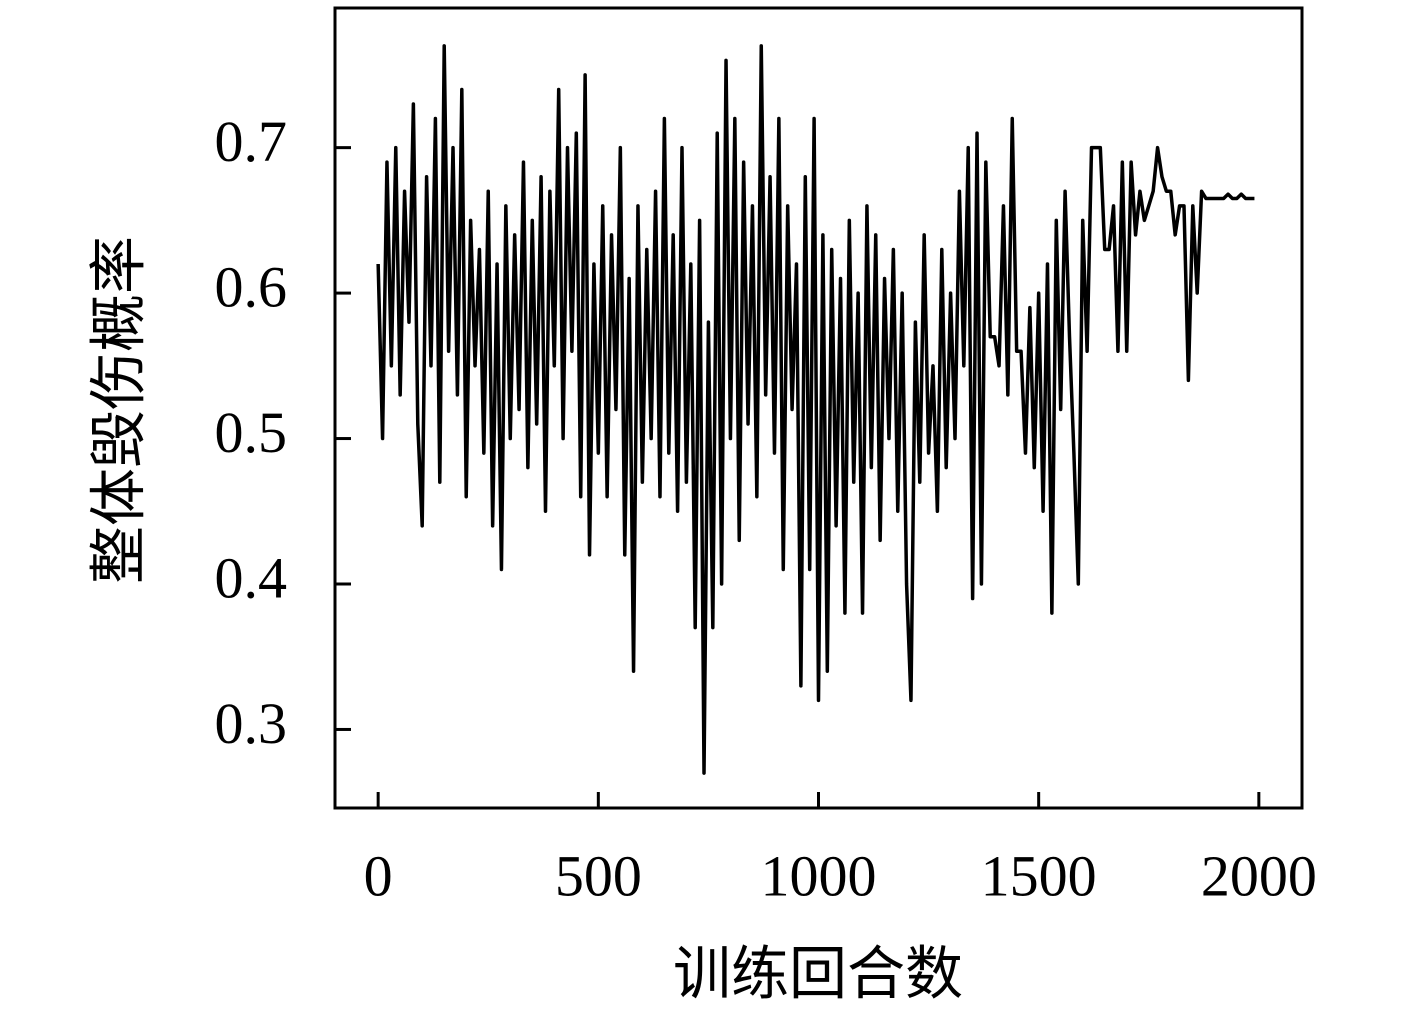  What do you see at coordinates (251, 141) in the screenshot?
I see `y-tick-label: 0.7` at bounding box center [251, 141].